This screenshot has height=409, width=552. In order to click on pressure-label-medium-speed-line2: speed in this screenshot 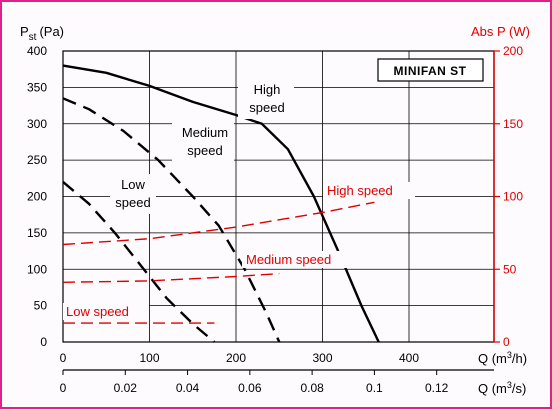, I will do `click(204, 150)`.